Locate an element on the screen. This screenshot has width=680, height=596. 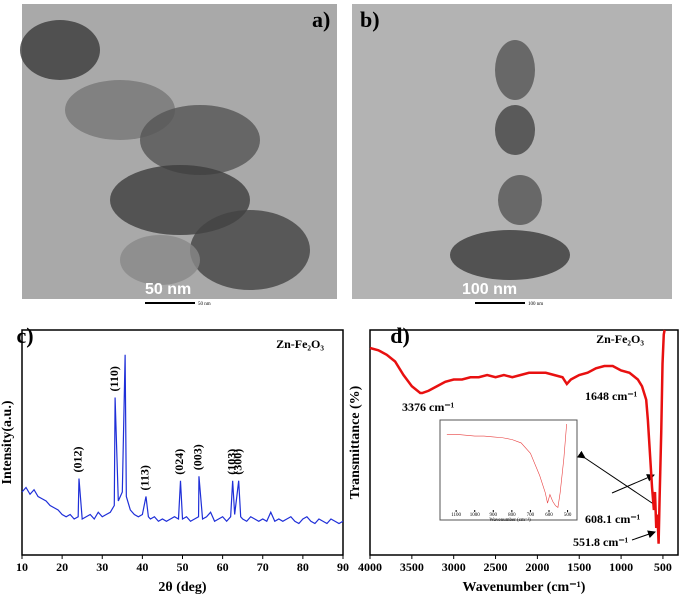
x-tick-label: 60 is located at coordinates (223, 567).